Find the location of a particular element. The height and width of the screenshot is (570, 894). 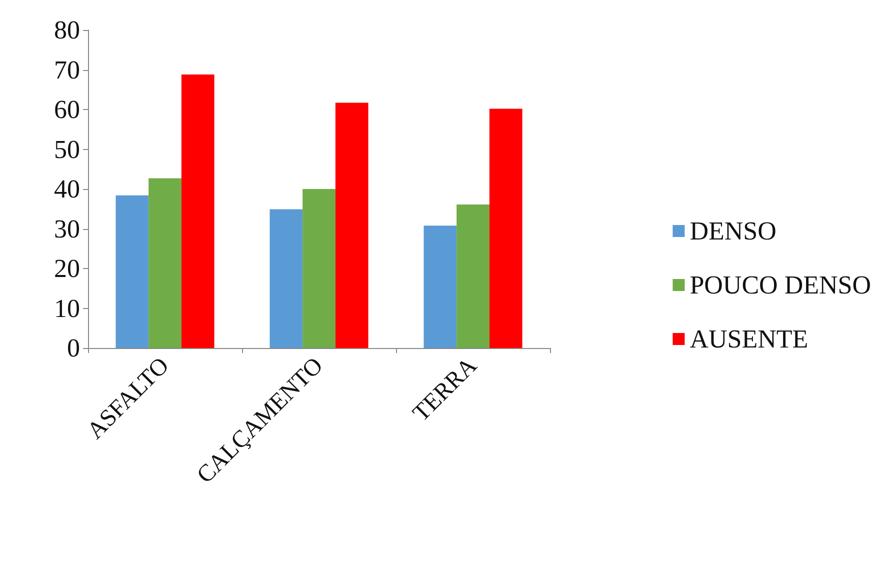

y-tick-label: 30 is located at coordinates (67, 229).